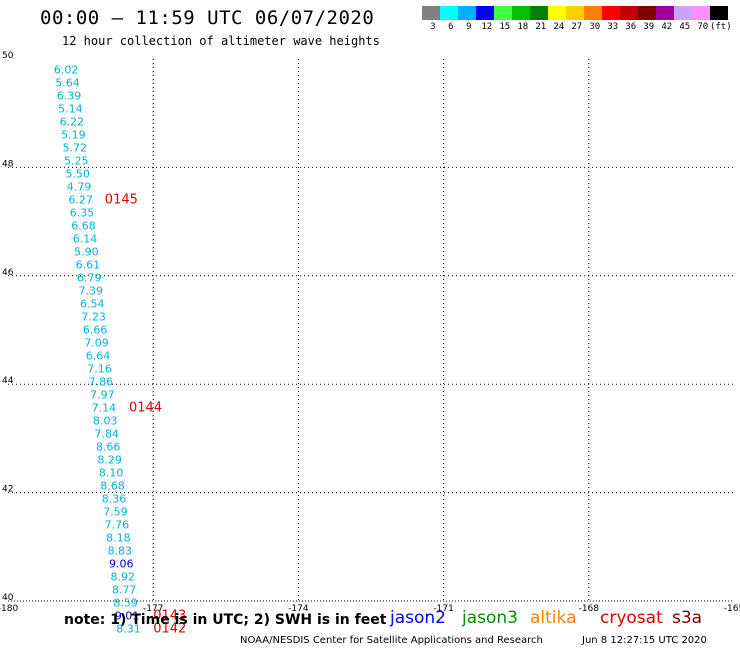 The width and height of the screenshot is (740, 650). What do you see at coordinates (102, 394) in the screenshot?
I see `wave-height-point: 7.97` at bounding box center [102, 394].